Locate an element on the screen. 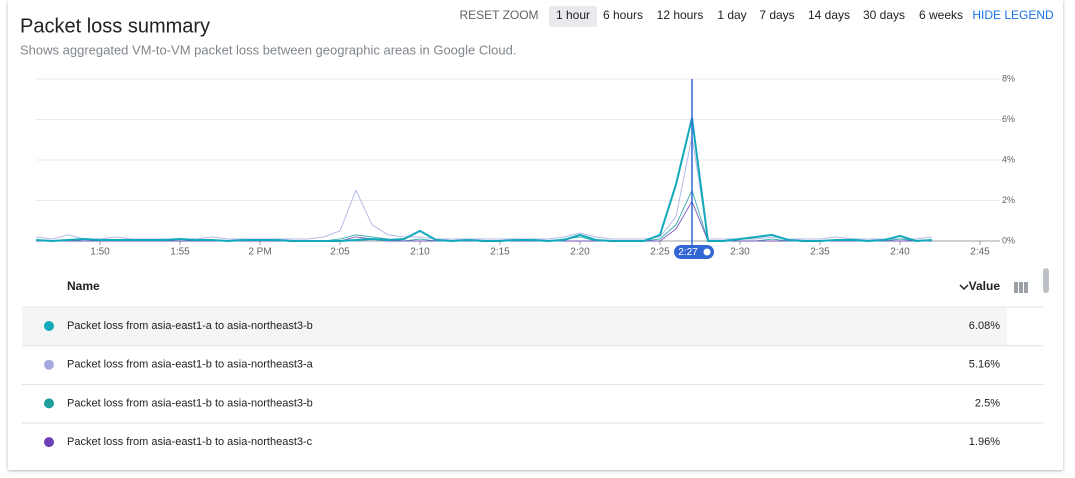 The image size is (1075, 478). columns-icon is located at coordinates (1021, 287).